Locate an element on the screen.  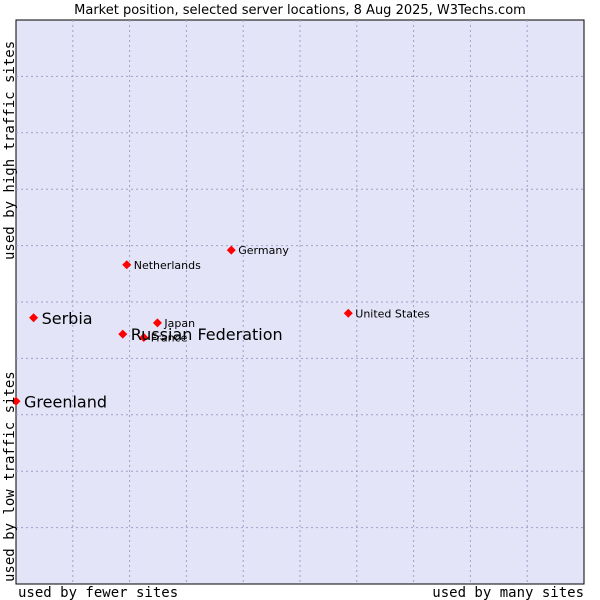
point-marker-serbia is located at coordinates (34, 318).